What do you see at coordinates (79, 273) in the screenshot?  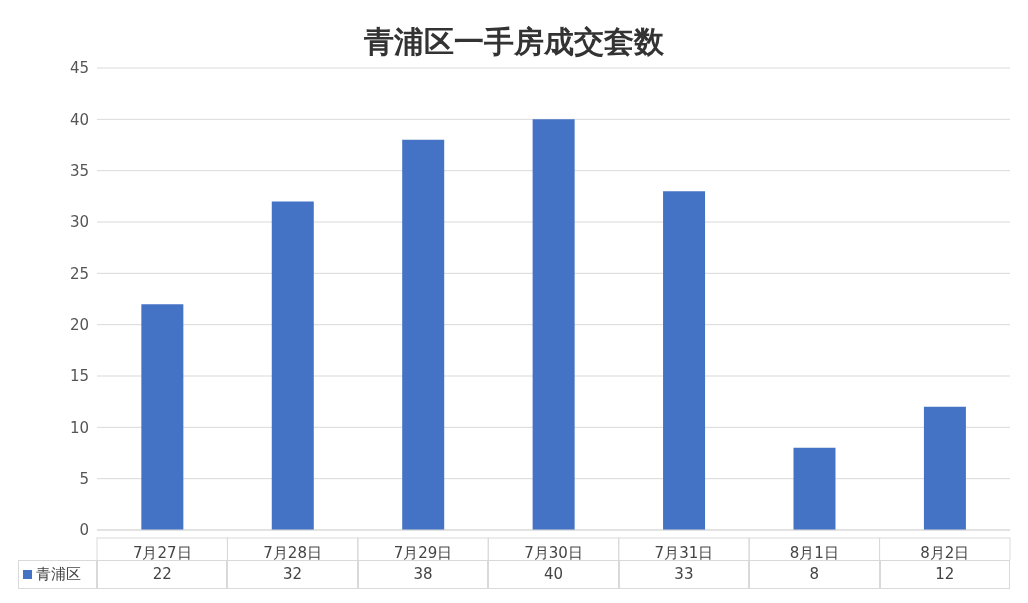 I see `y-tick-label: 25` at bounding box center [79, 273].